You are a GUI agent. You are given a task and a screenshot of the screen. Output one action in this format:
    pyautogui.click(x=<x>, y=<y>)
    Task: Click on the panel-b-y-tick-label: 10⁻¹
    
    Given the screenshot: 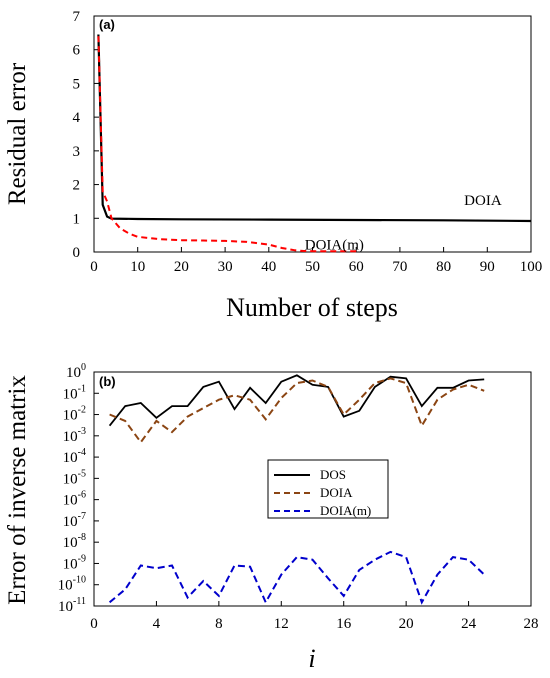 What is the action you would take?
    pyautogui.click(x=74, y=392)
    